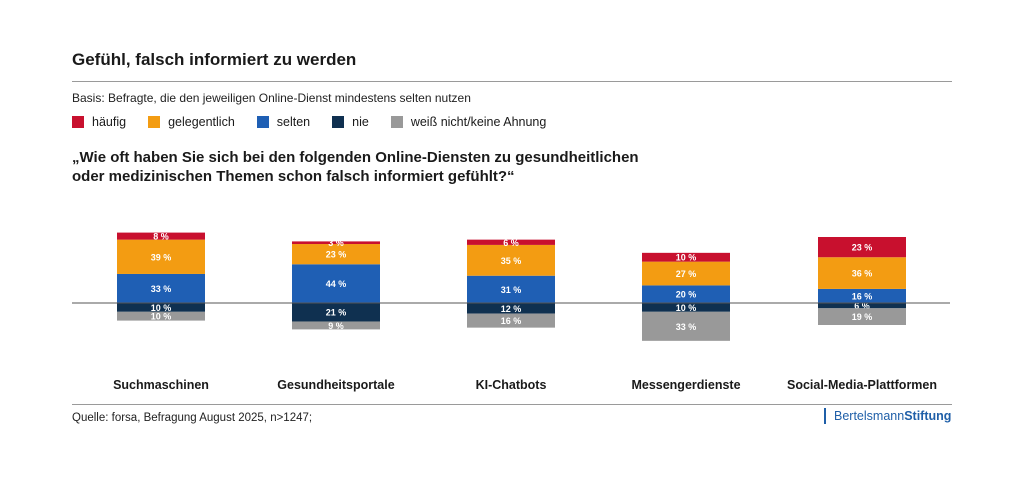 This screenshot has height=484, width=1024. I want to click on legend-label-gelegentlich: gelegentlich, so click(201, 122).